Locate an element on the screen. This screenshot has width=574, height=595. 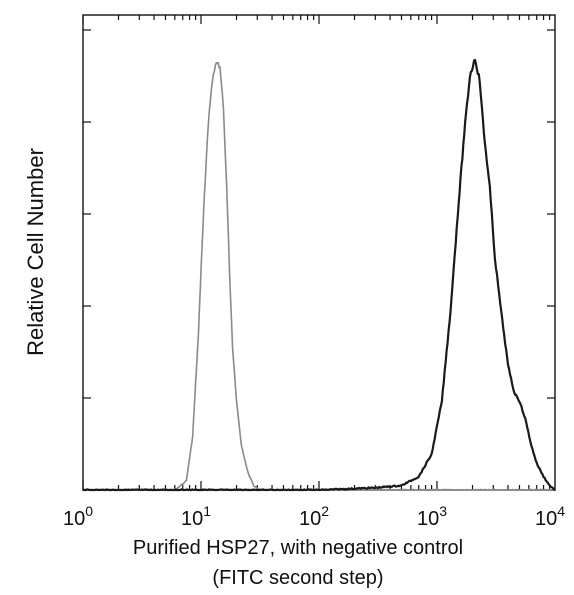
x-tick-label: 10³ is located at coordinates (432, 516).